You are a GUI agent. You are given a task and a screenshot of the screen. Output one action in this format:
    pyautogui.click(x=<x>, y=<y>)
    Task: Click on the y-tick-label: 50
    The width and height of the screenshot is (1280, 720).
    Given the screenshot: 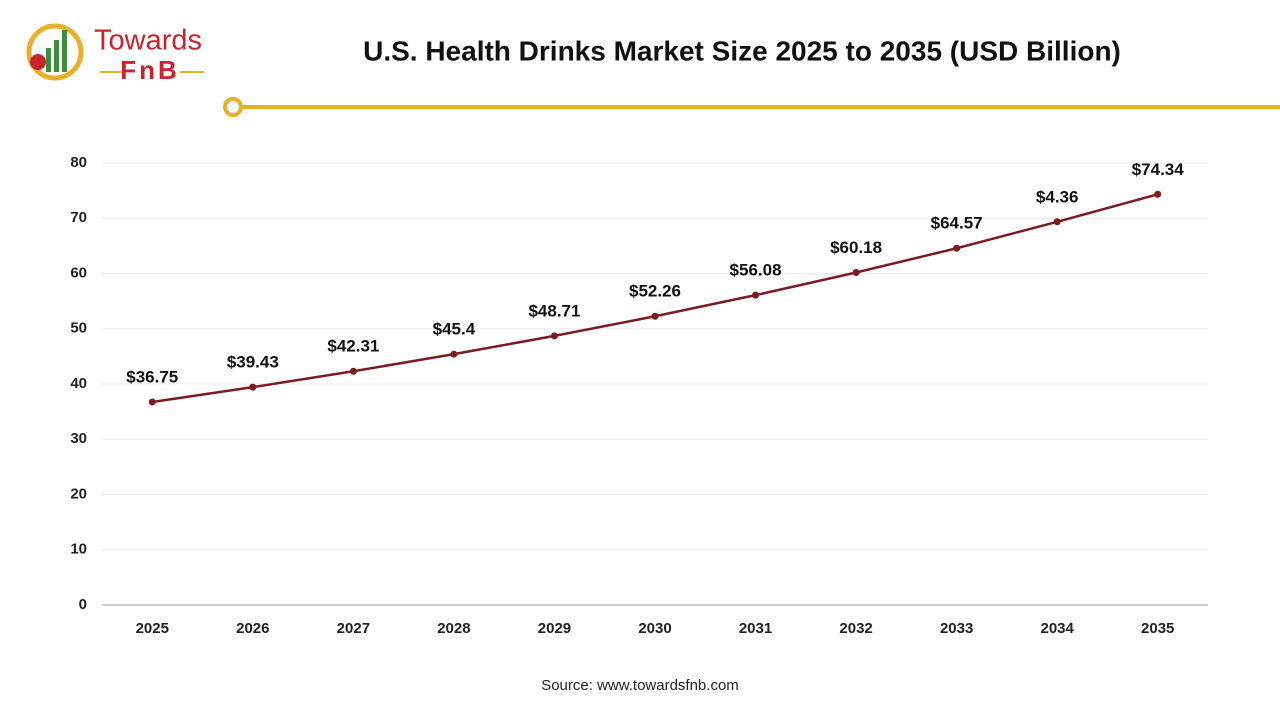 What is the action you would take?
    pyautogui.click(x=78, y=328)
    